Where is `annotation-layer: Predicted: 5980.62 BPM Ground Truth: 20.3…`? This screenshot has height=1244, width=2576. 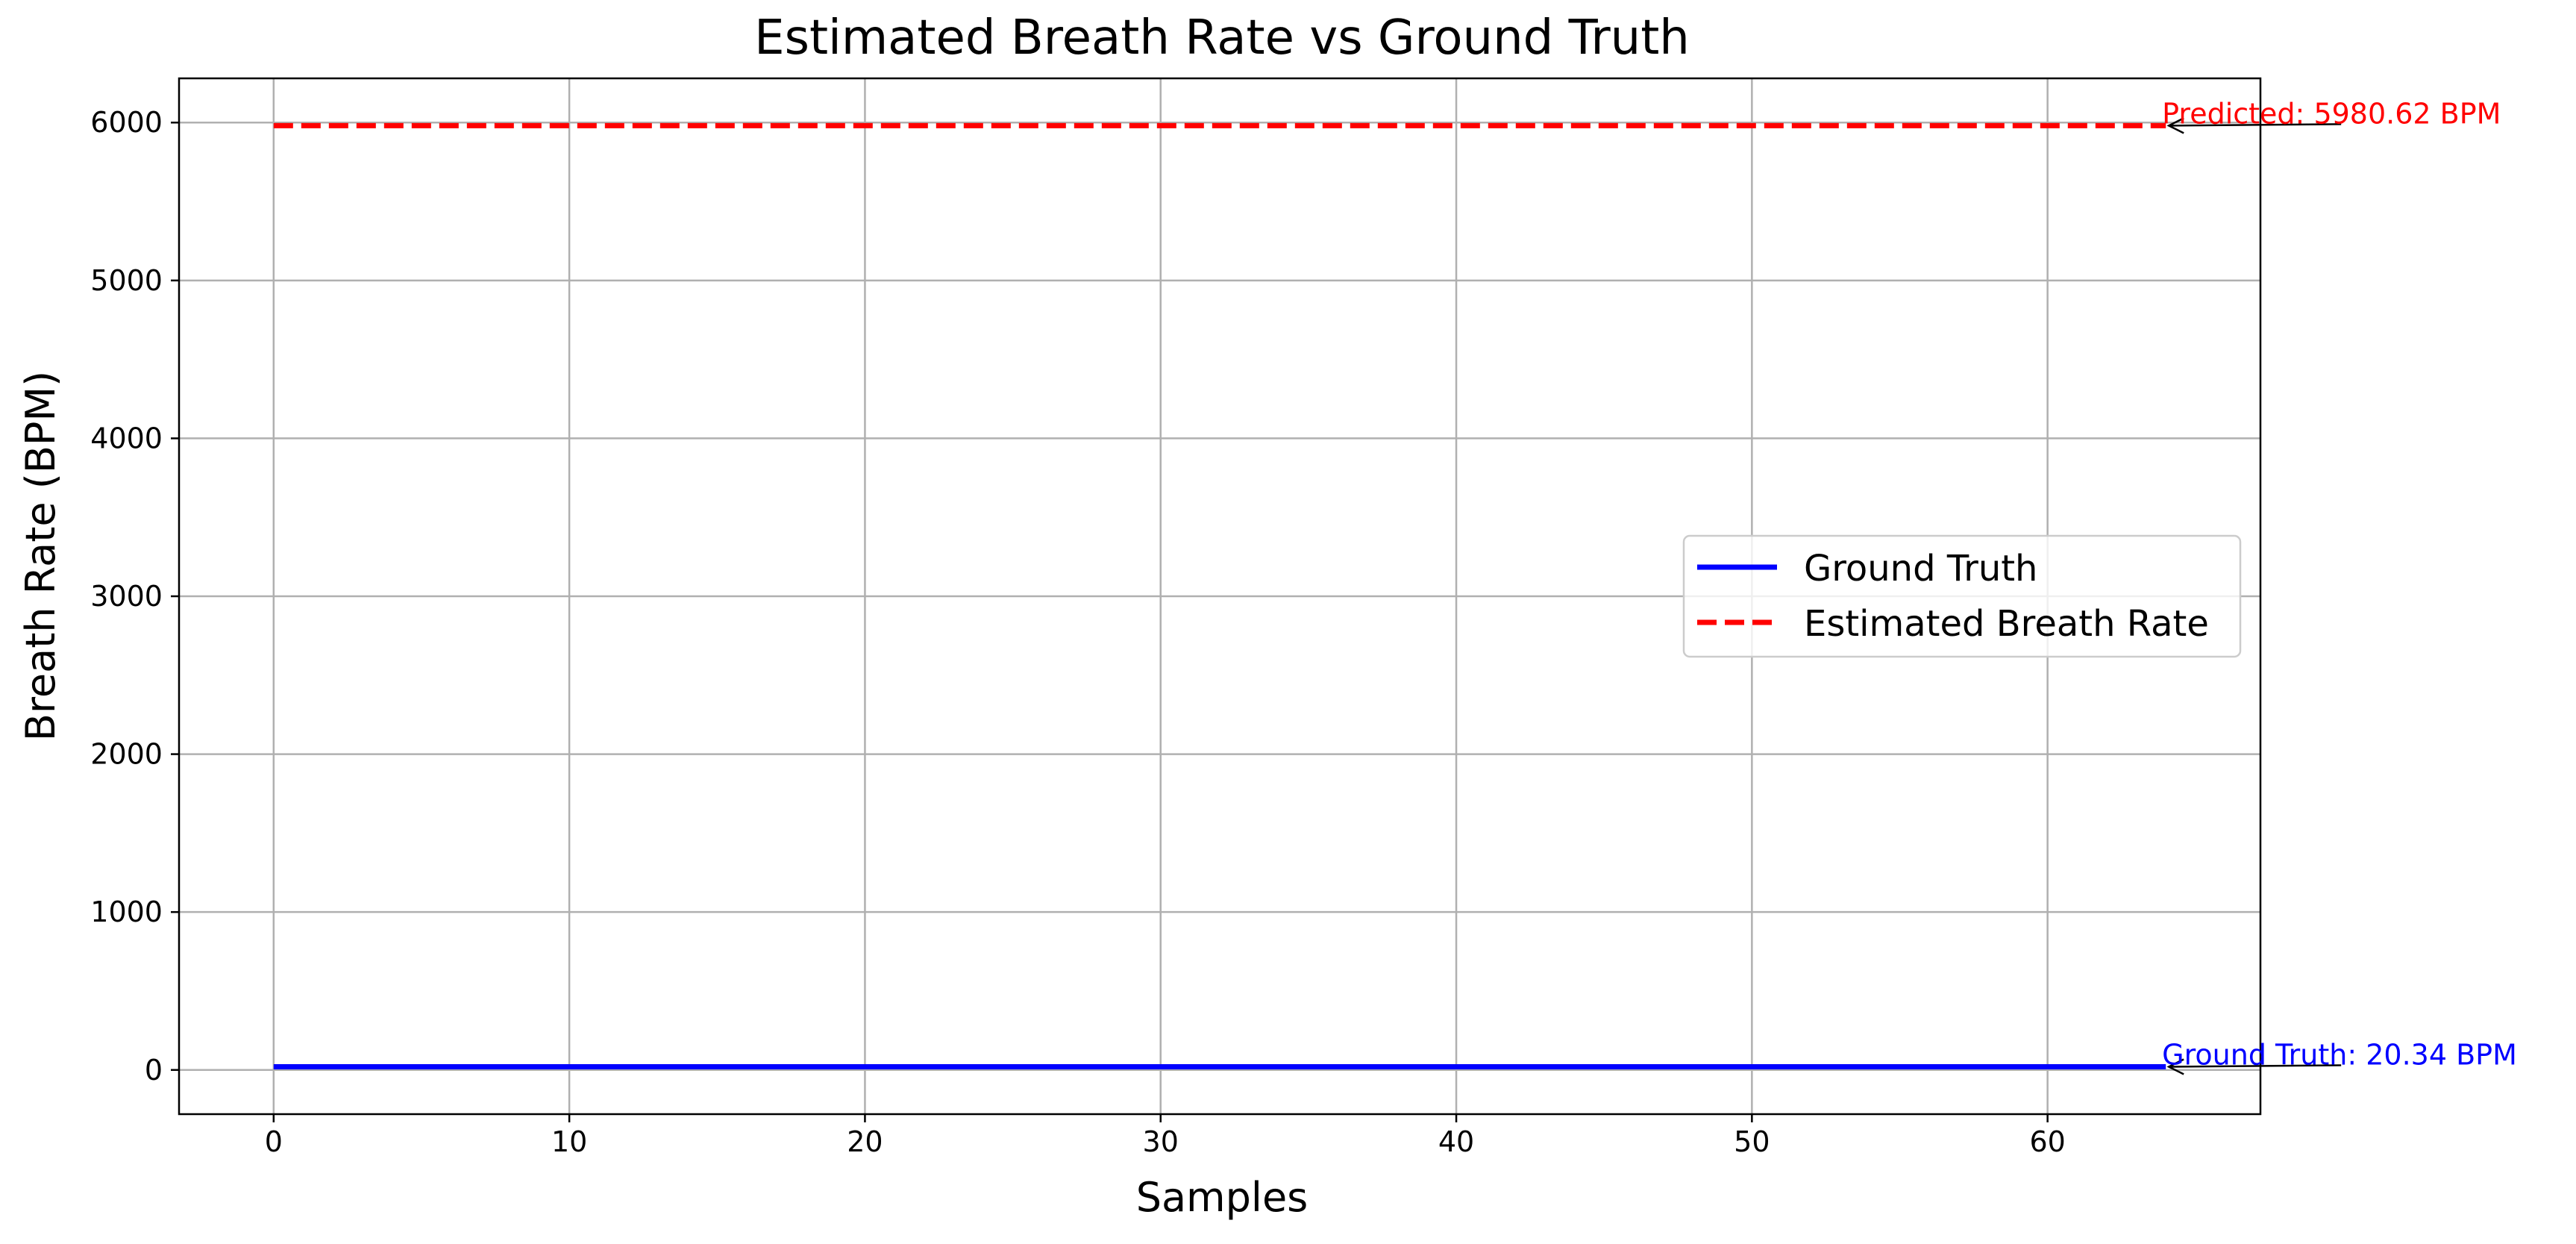 annotation-layer: Predicted: 5980.62 BPM Ground Truth: 20.3… is located at coordinates (2339, 586).